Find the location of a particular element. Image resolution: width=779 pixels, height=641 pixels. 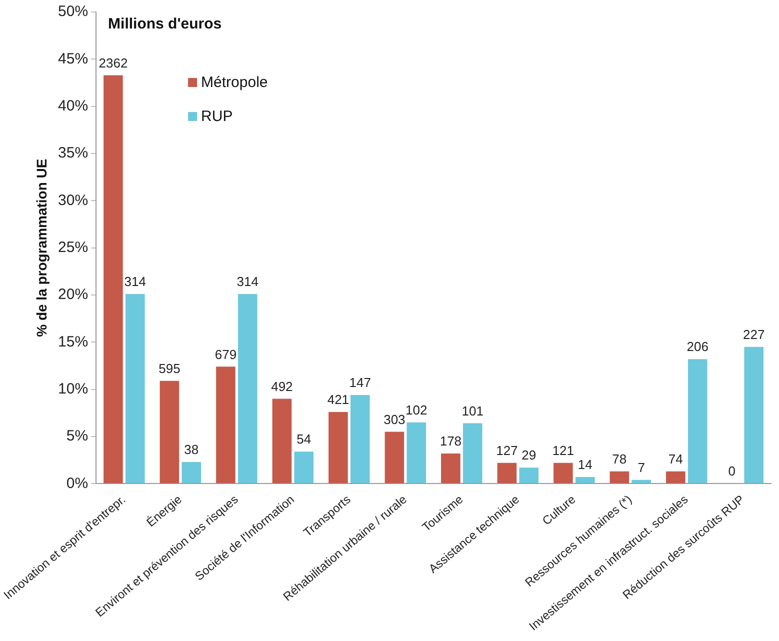

annotation: 14 is located at coordinates (585, 464).